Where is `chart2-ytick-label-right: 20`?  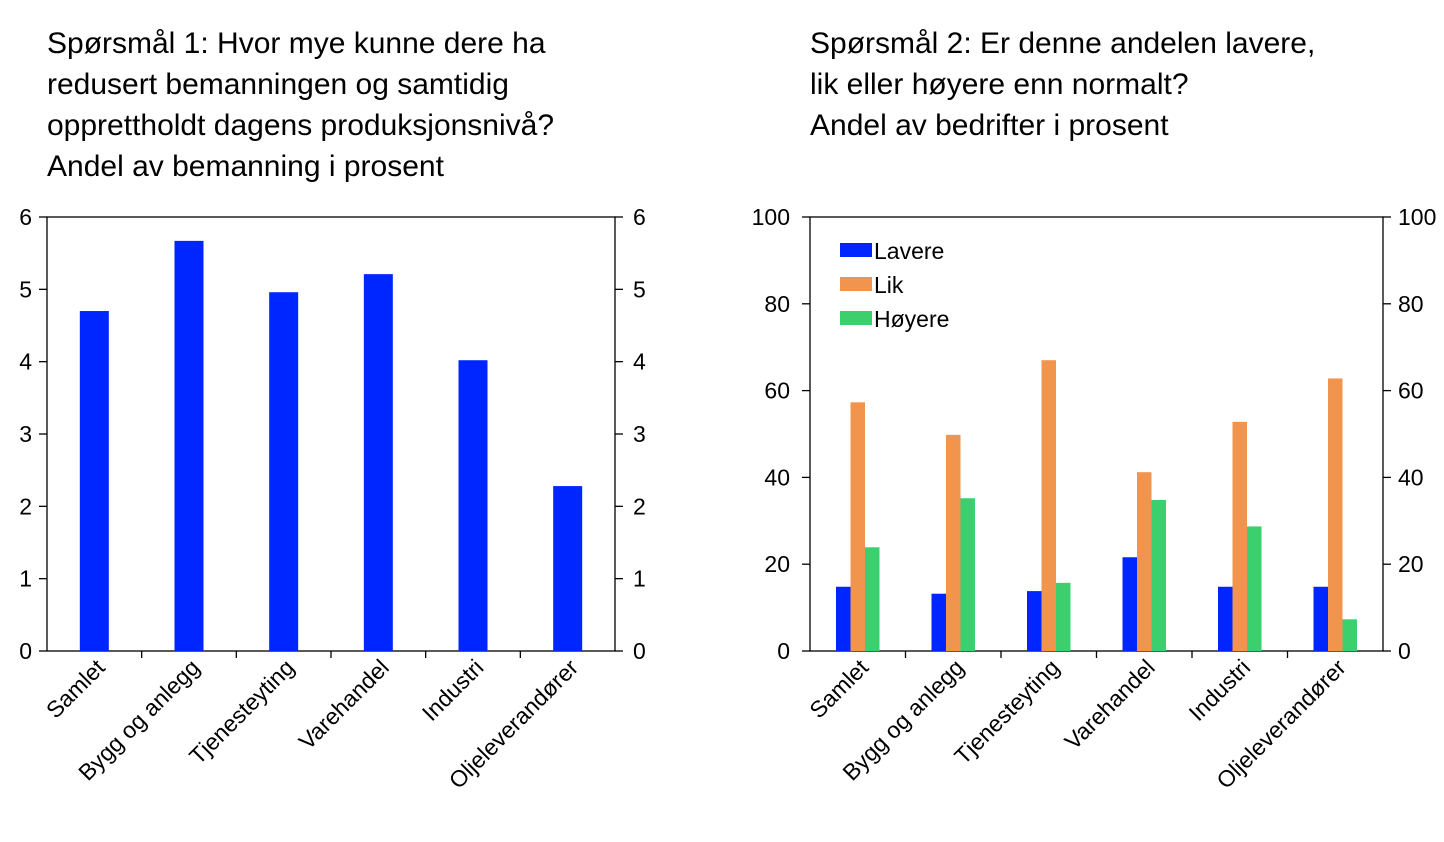
chart2-ytick-label-right: 20 is located at coordinates (1411, 564).